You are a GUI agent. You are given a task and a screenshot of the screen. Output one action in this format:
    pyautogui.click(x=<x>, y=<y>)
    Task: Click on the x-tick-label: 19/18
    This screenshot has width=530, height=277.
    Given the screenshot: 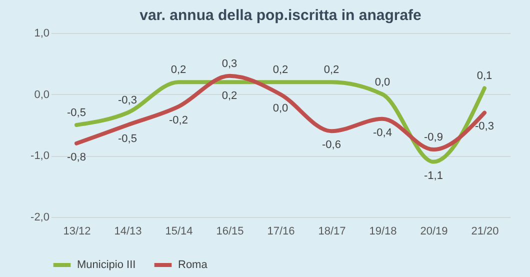 What is the action you would take?
    pyautogui.click(x=383, y=232)
    